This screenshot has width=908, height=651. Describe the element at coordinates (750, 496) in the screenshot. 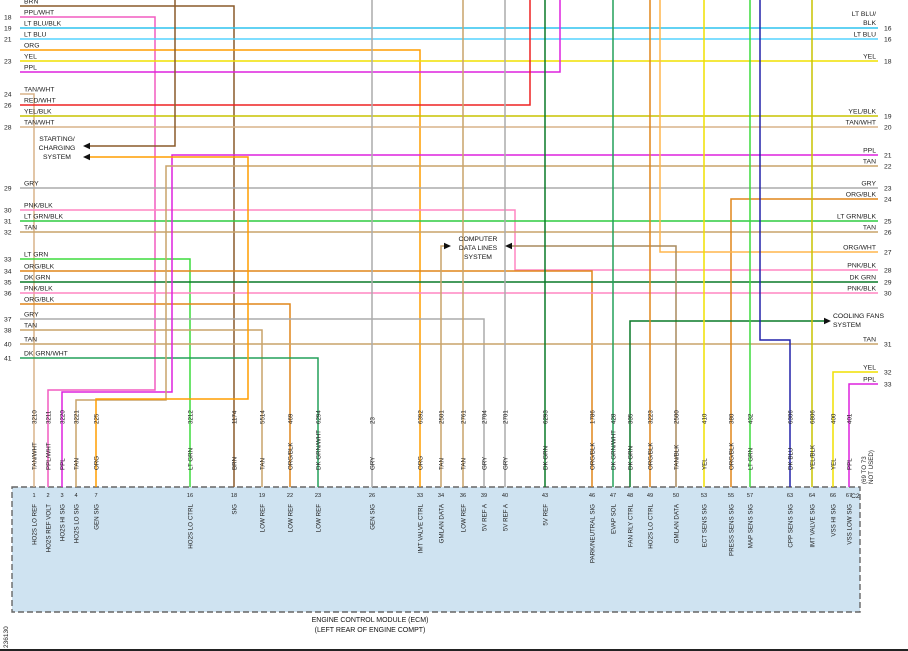

I see `connector-pin-number: 57` at that location.